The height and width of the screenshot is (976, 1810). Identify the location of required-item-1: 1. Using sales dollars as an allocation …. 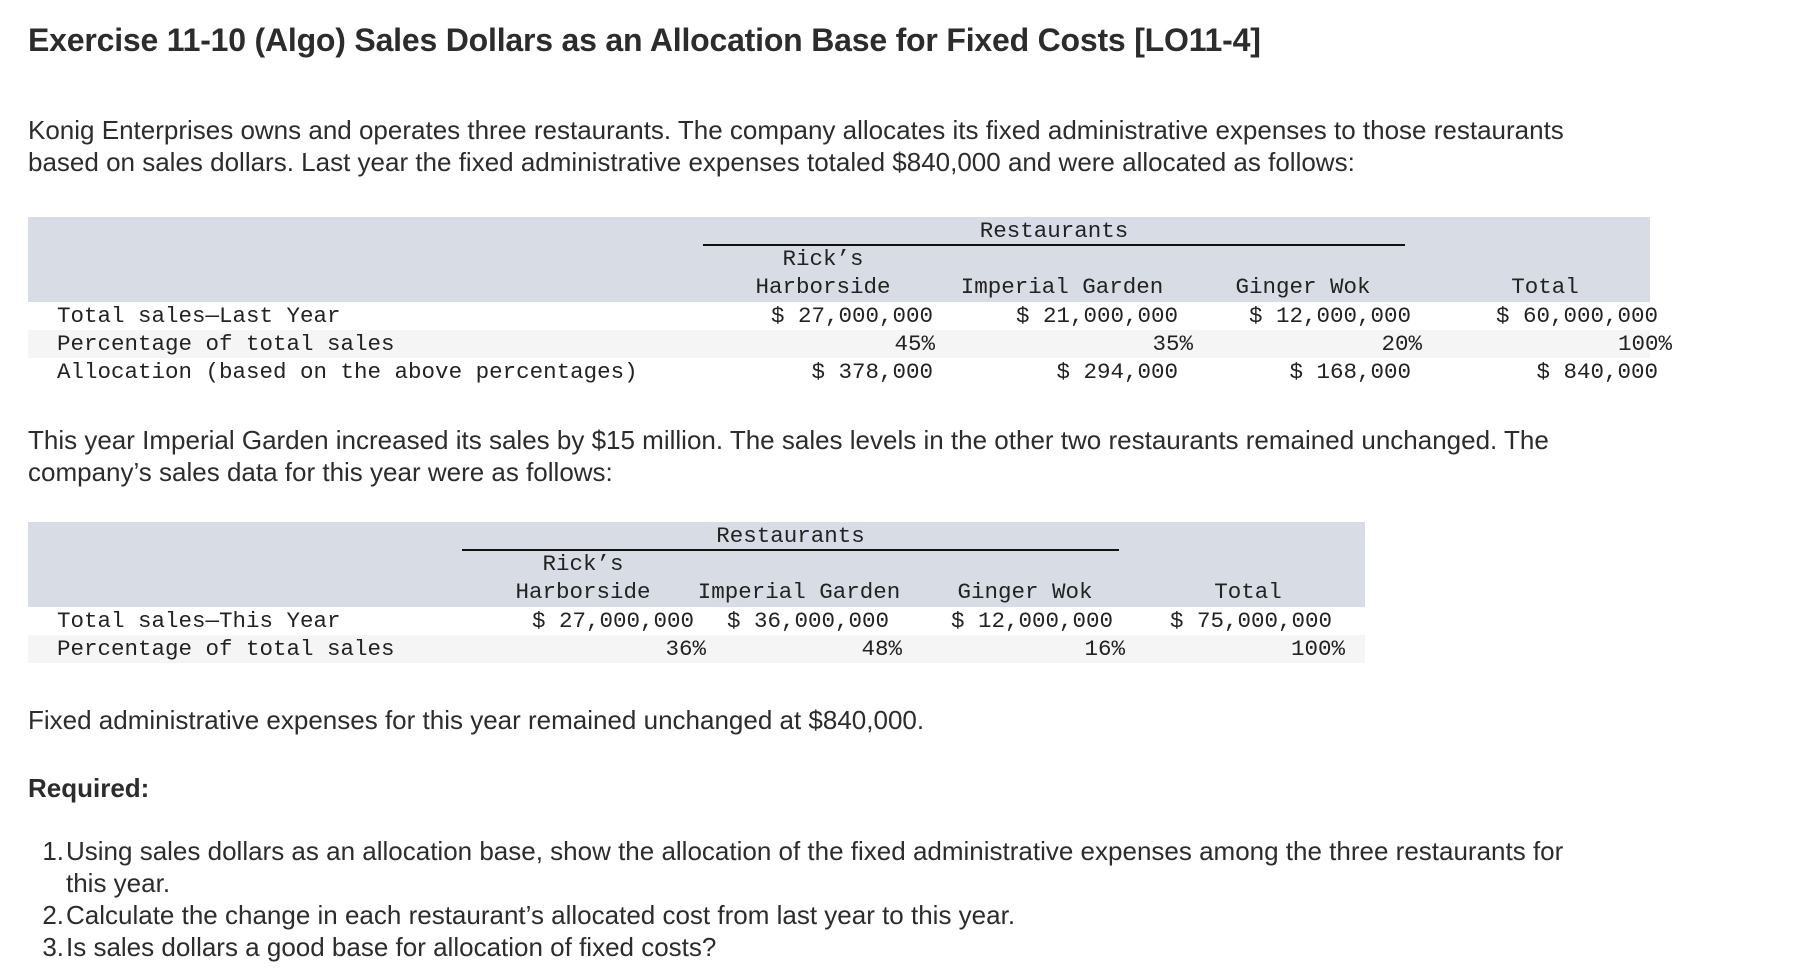
(908, 867).